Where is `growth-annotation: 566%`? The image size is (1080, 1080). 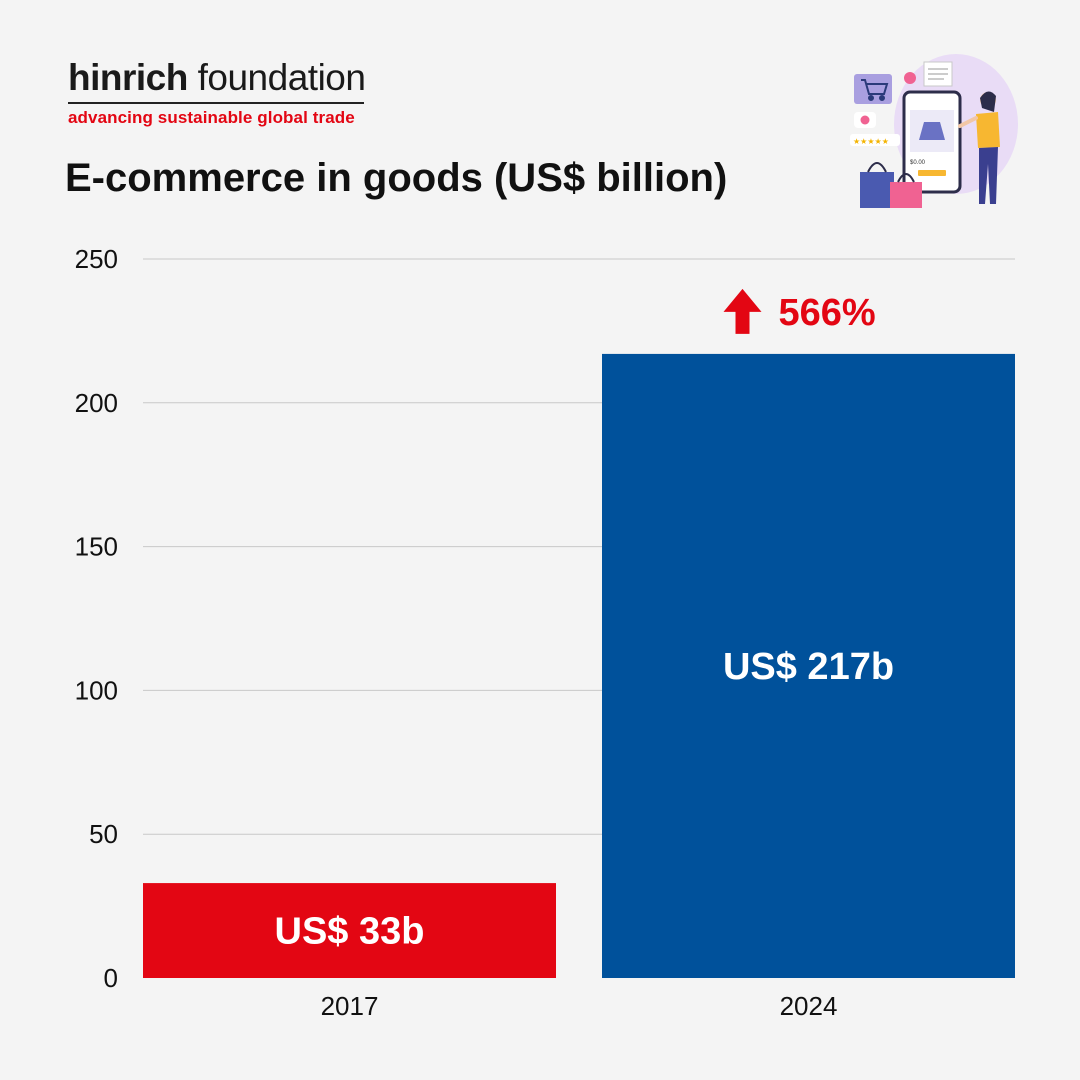
growth-annotation: 566% is located at coordinates (799, 311).